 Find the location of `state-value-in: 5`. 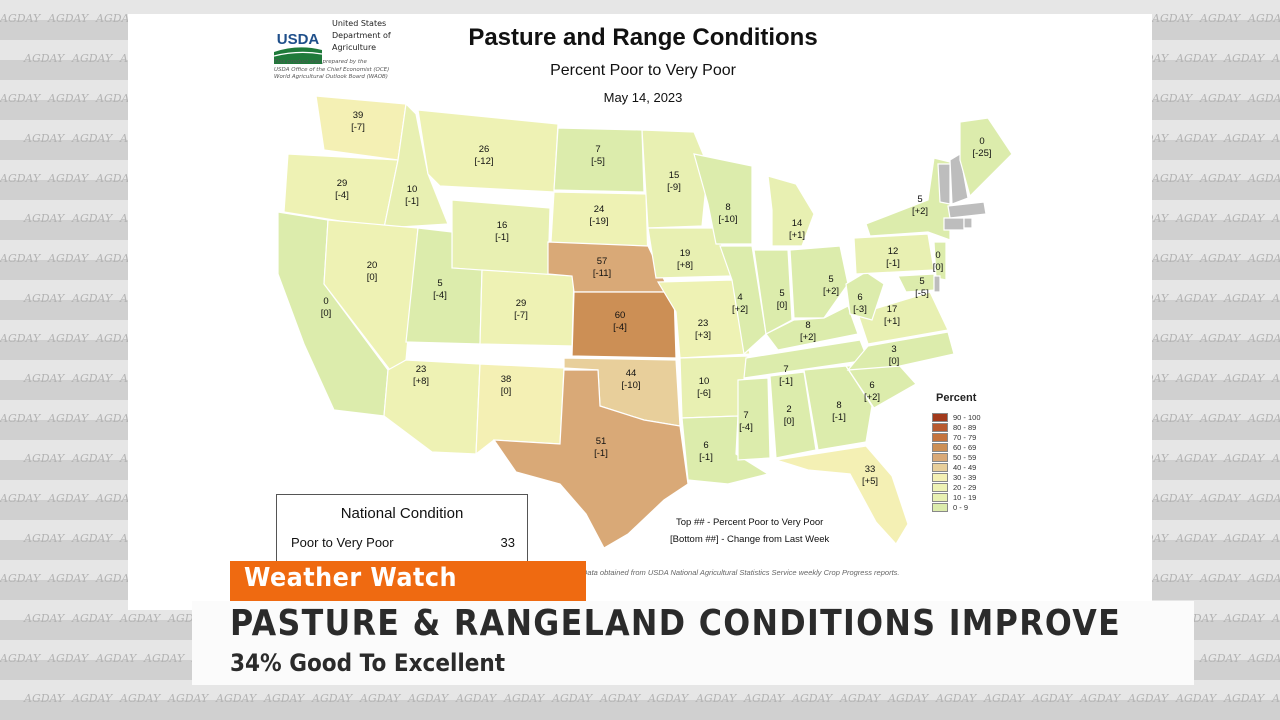

state-value-in: 5 is located at coordinates (781, 293).